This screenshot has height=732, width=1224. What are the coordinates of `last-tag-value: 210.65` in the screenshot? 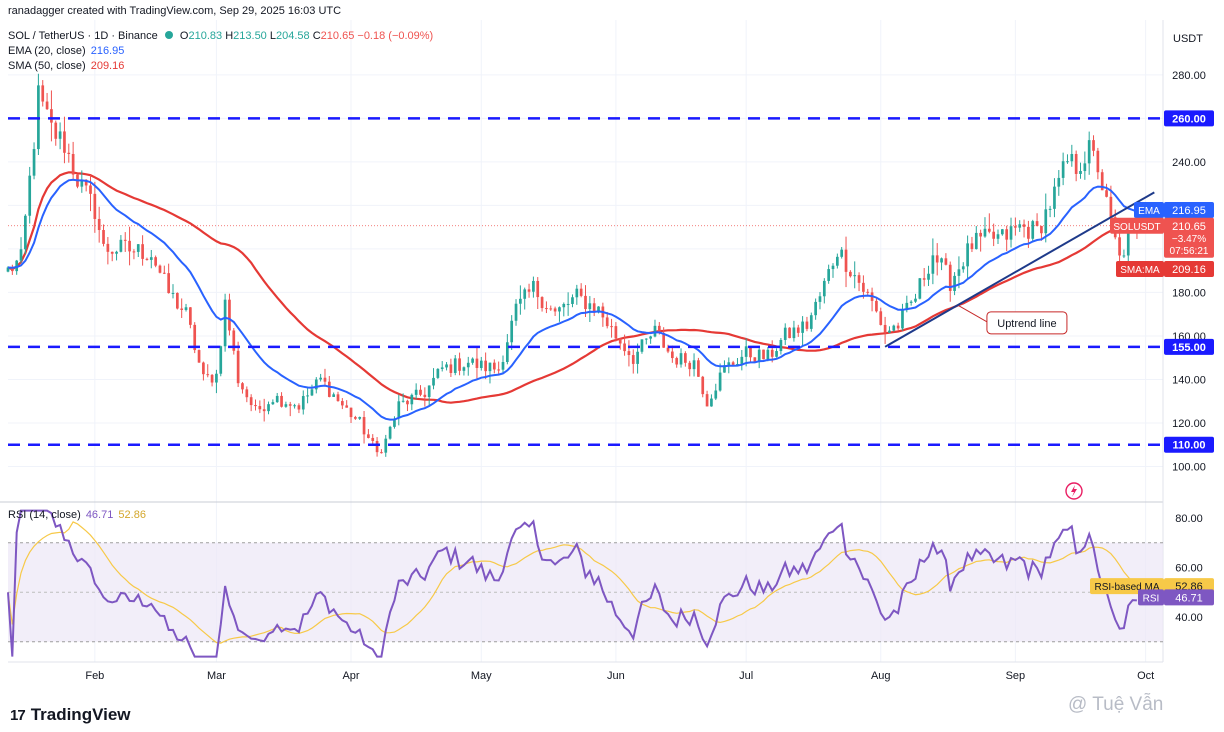 It's located at (1189, 227).